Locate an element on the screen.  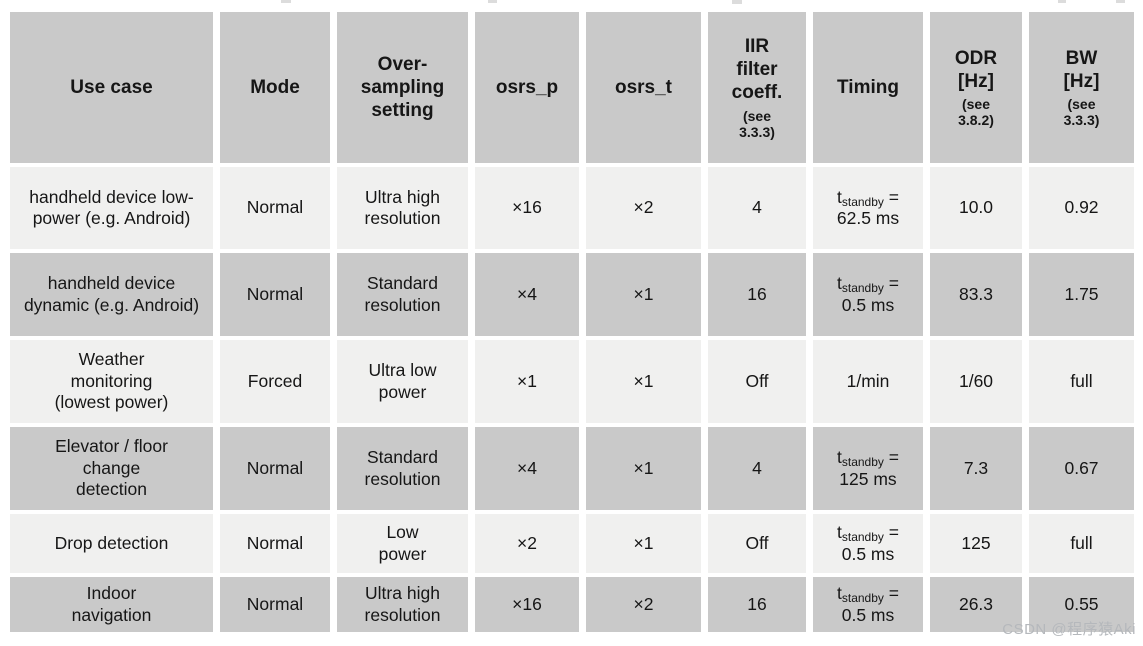
column-header-mode: Mode is located at coordinates (275, 87).